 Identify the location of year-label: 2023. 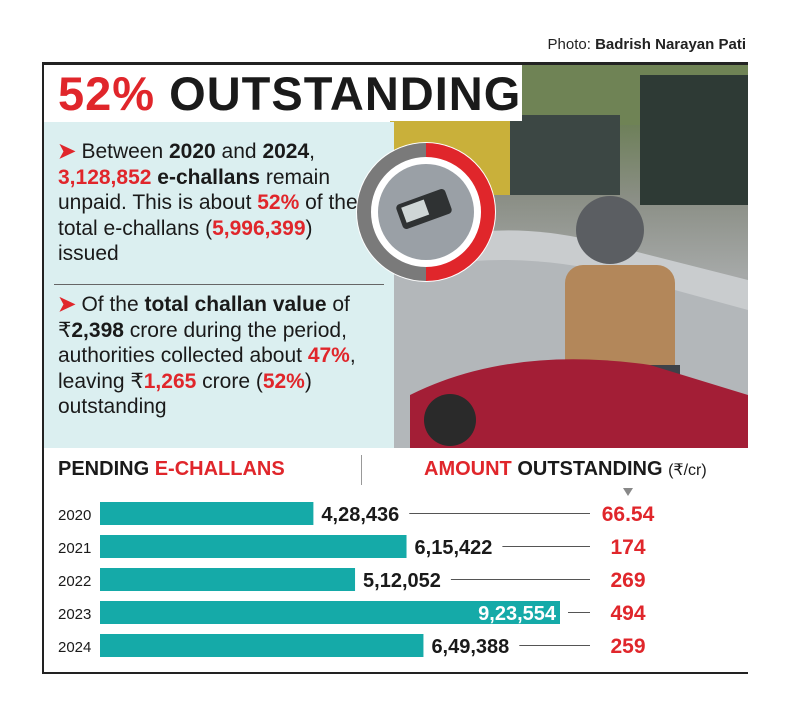
(74, 614).